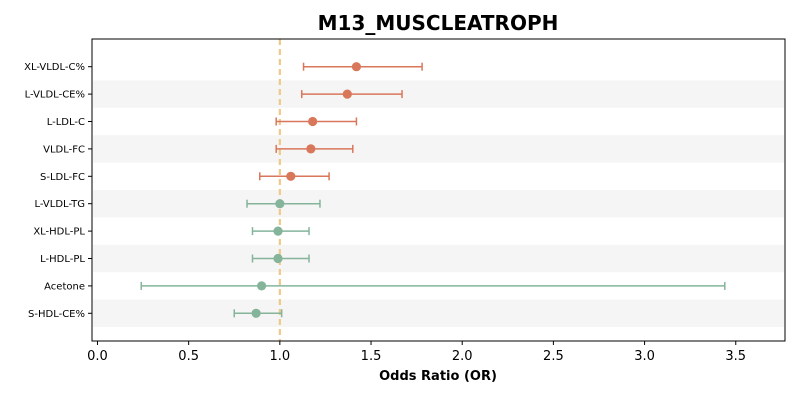 The image size is (800, 400). I want to click on y-tick-label: L-VLDL-TG, so click(60, 204).